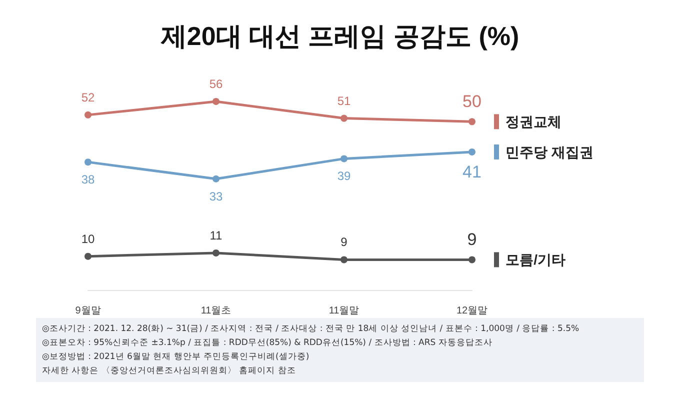 The height and width of the screenshot is (393, 680). What do you see at coordinates (88, 239) in the screenshot?
I see `data-label: 10` at bounding box center [88, 239].